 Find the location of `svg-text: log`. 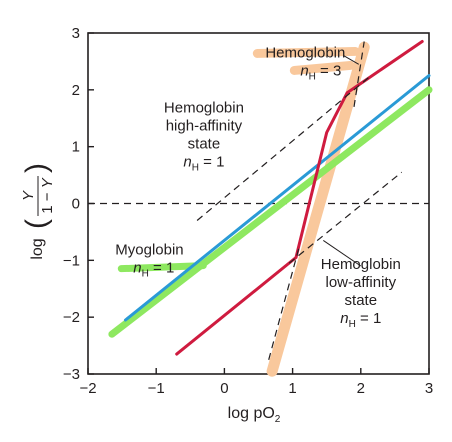

svg-text: log is located at coordinates (37, 248).